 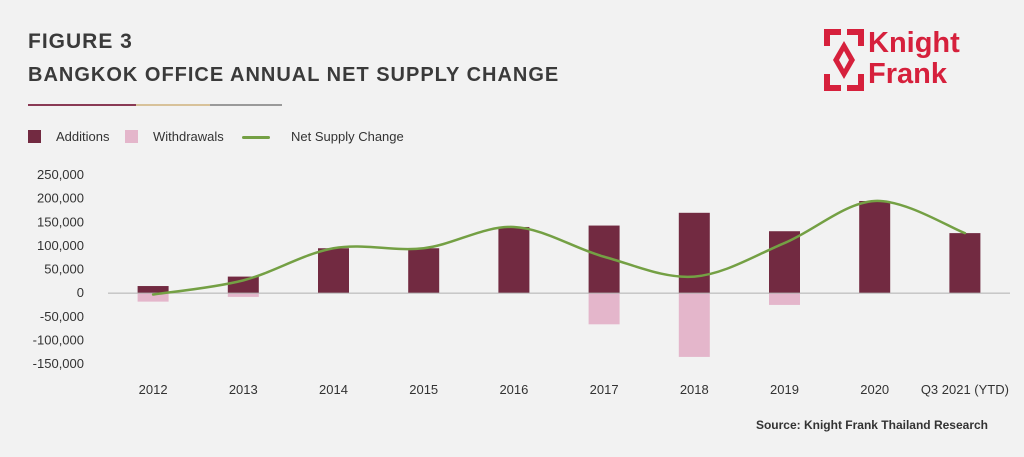 I want to click on logo-line-2: Frank, so click(x=907, y=74).